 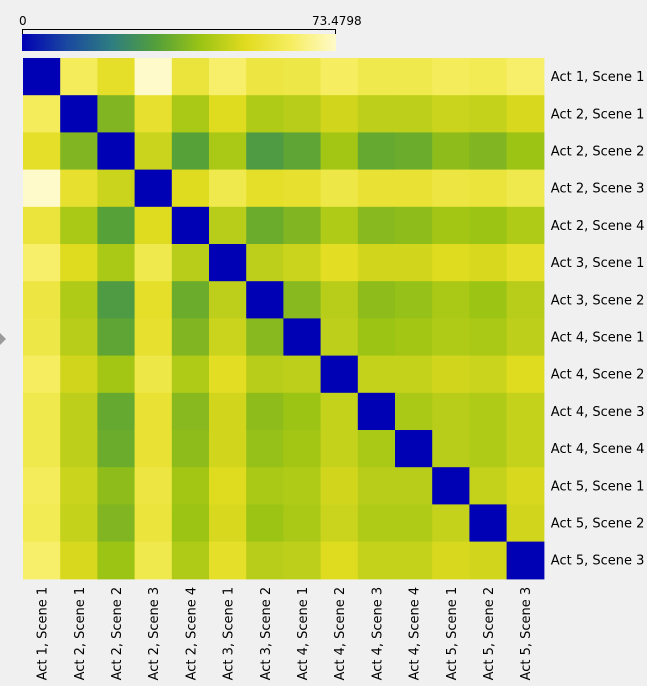 What do you see at coordinates (377, 634) in the screenshot?
I see `column-label: Act 4, Scene 3` at bounding box center [377, 634].